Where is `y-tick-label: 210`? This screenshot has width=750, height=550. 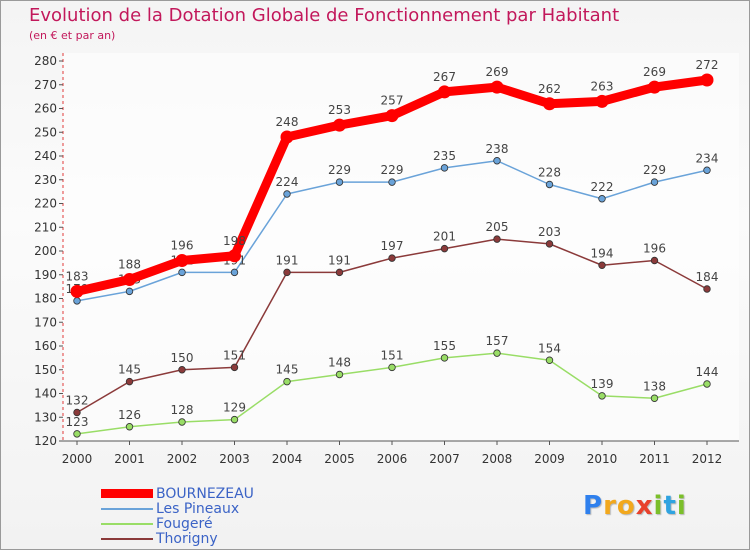
y-tick-label: 210 is located at coordinates (45, 227).